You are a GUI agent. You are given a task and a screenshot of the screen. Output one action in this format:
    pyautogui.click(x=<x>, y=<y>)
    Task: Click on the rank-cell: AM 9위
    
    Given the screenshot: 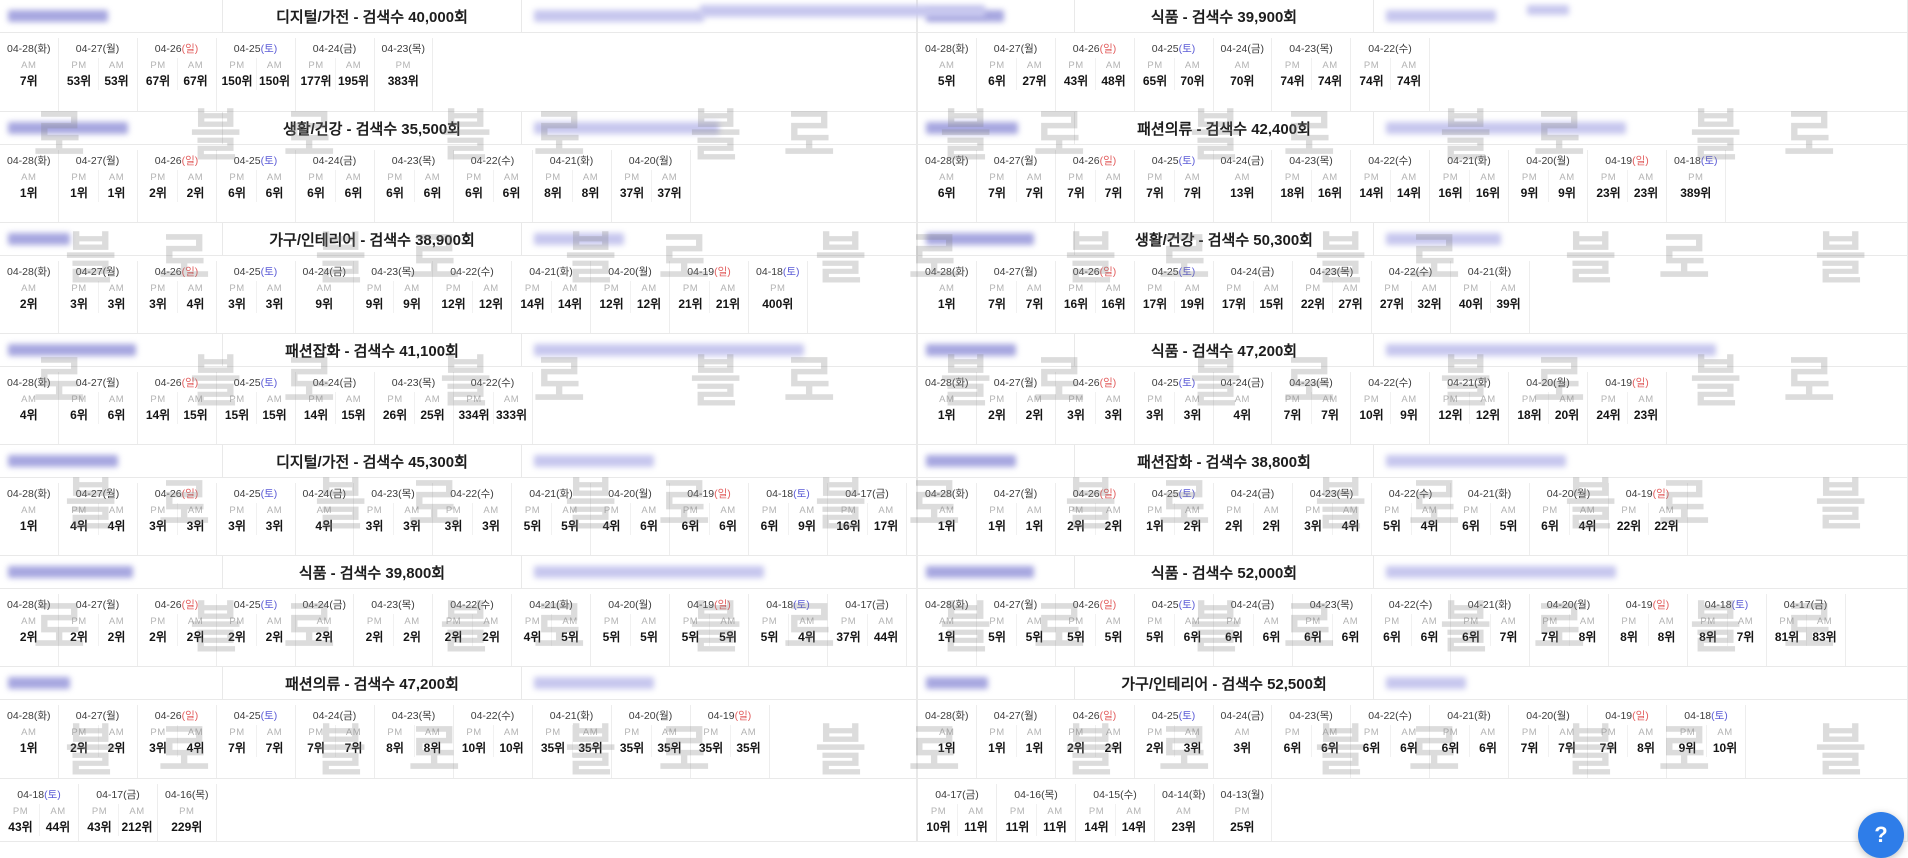 What is the action you would take?
    pyautogui.click(x=1566, y=186)
    